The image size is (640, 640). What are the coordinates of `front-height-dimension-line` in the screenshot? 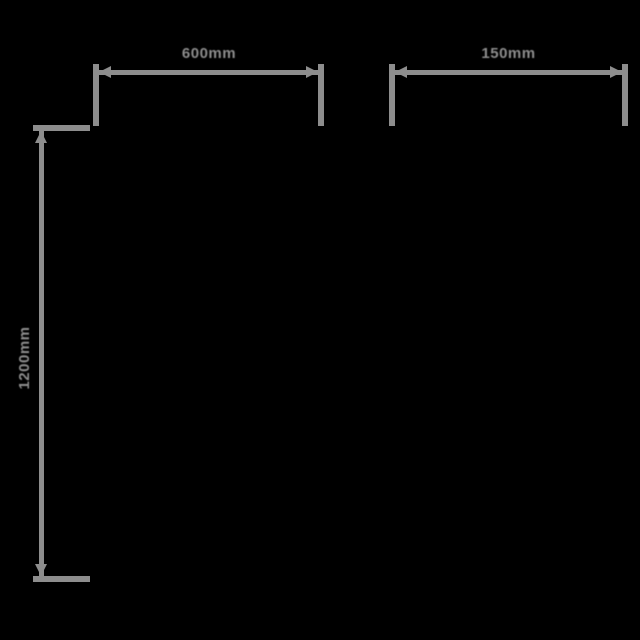 It's located at (41, 353).